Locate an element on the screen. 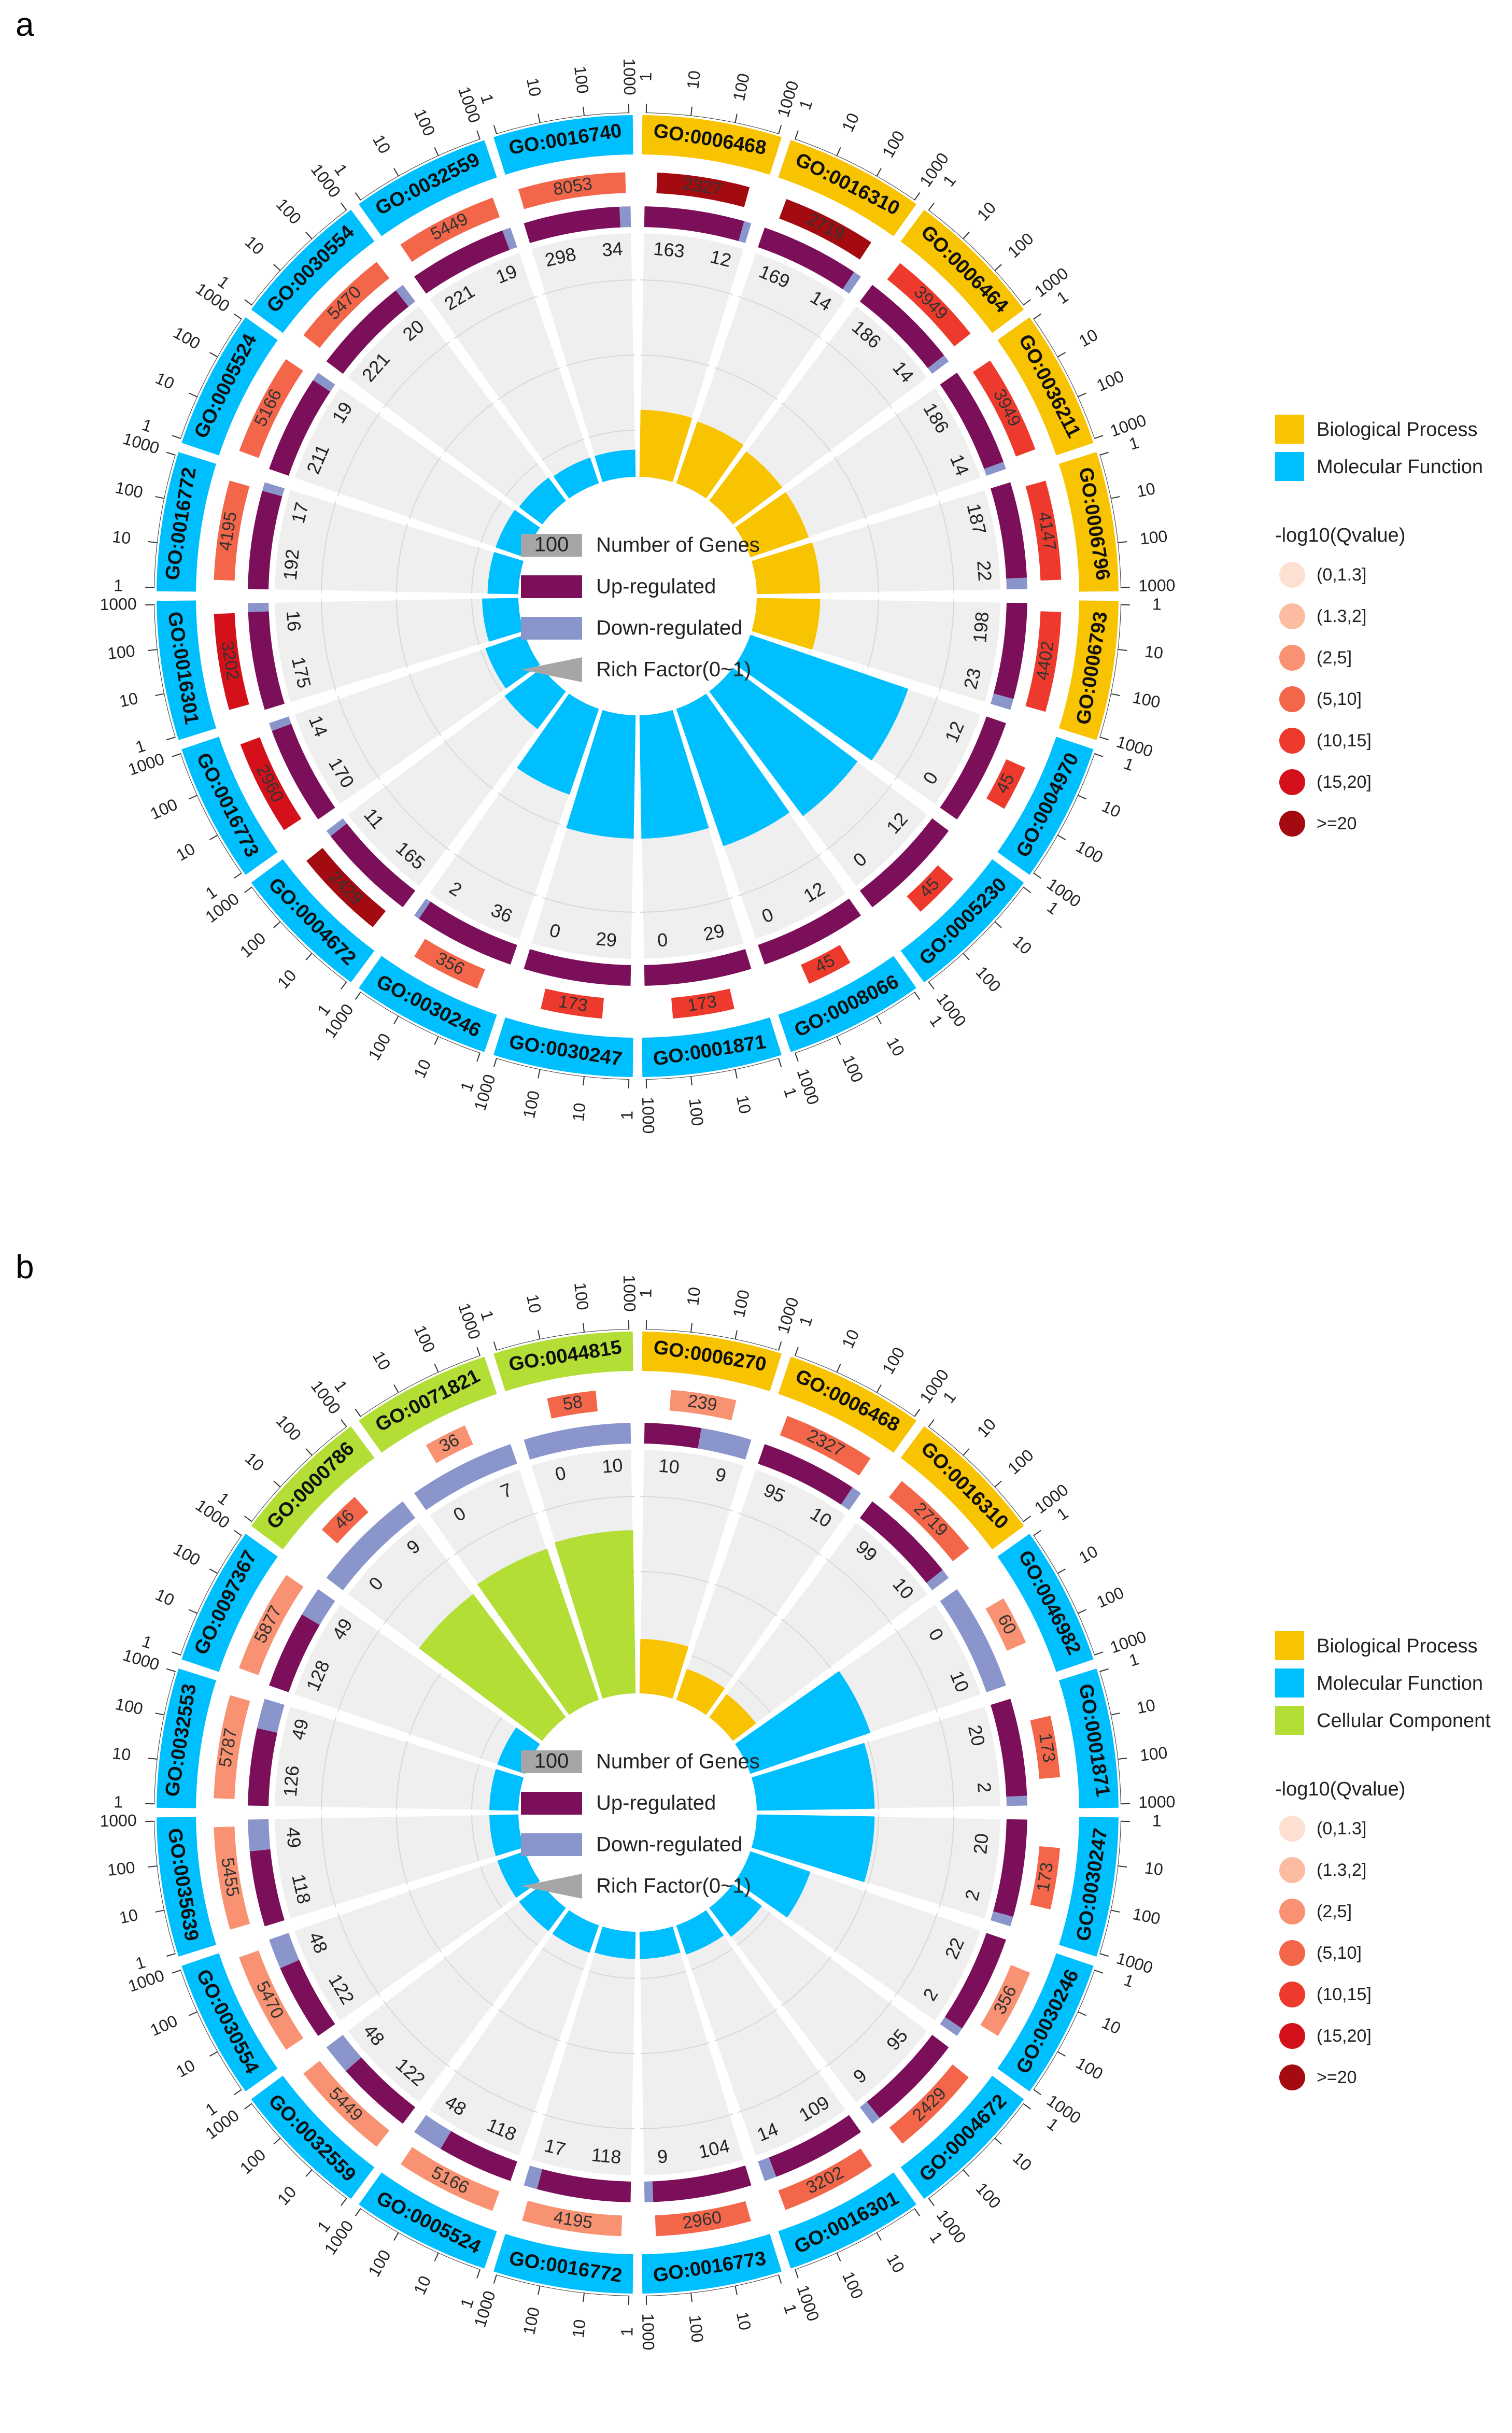  rich-factor-label: Rich Factor(0~1) is located at coordinates (673, 1886).